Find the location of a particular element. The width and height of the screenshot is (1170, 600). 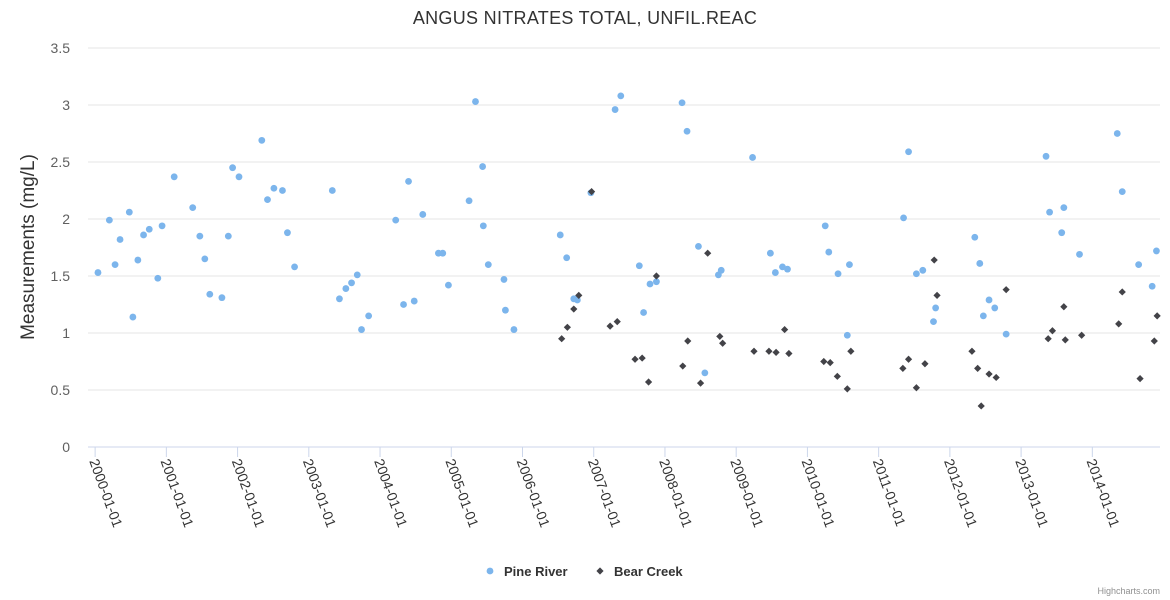

legend-item-pine-river: Pine River is located at coordinates (527, 571).